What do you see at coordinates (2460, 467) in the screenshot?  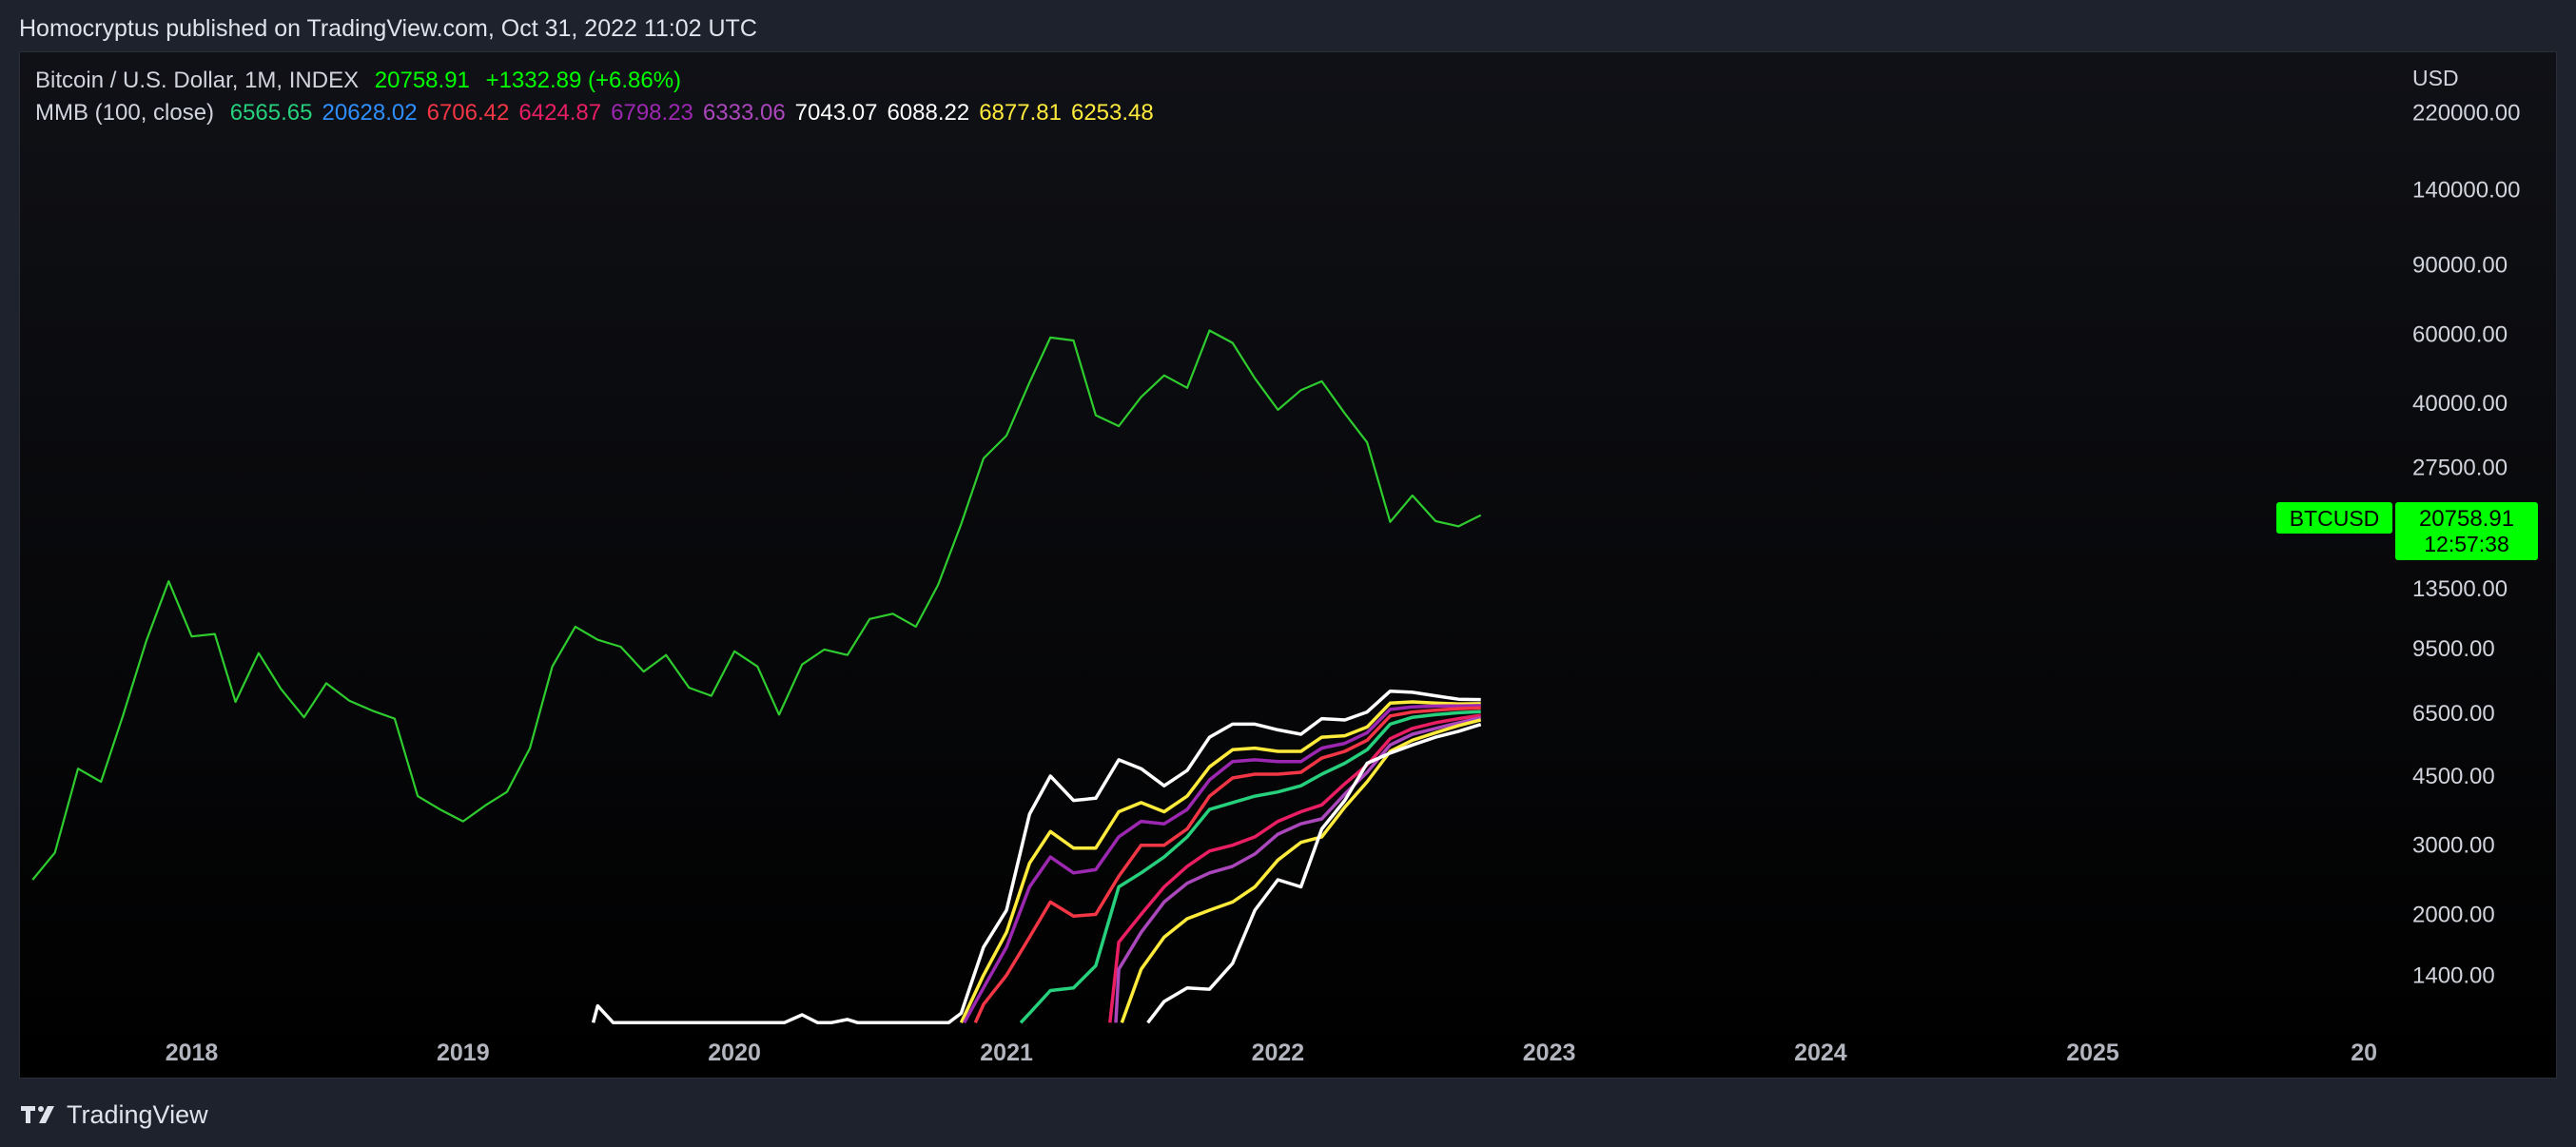 I see `y-tick-label: 27500.00` at bounding box center [2460, 467].